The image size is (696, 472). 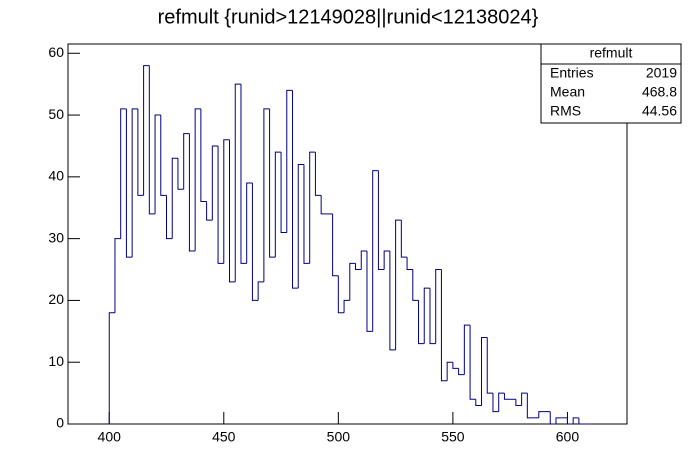 I want to click on y-tick-label: 50, so click(x=56, y=114).